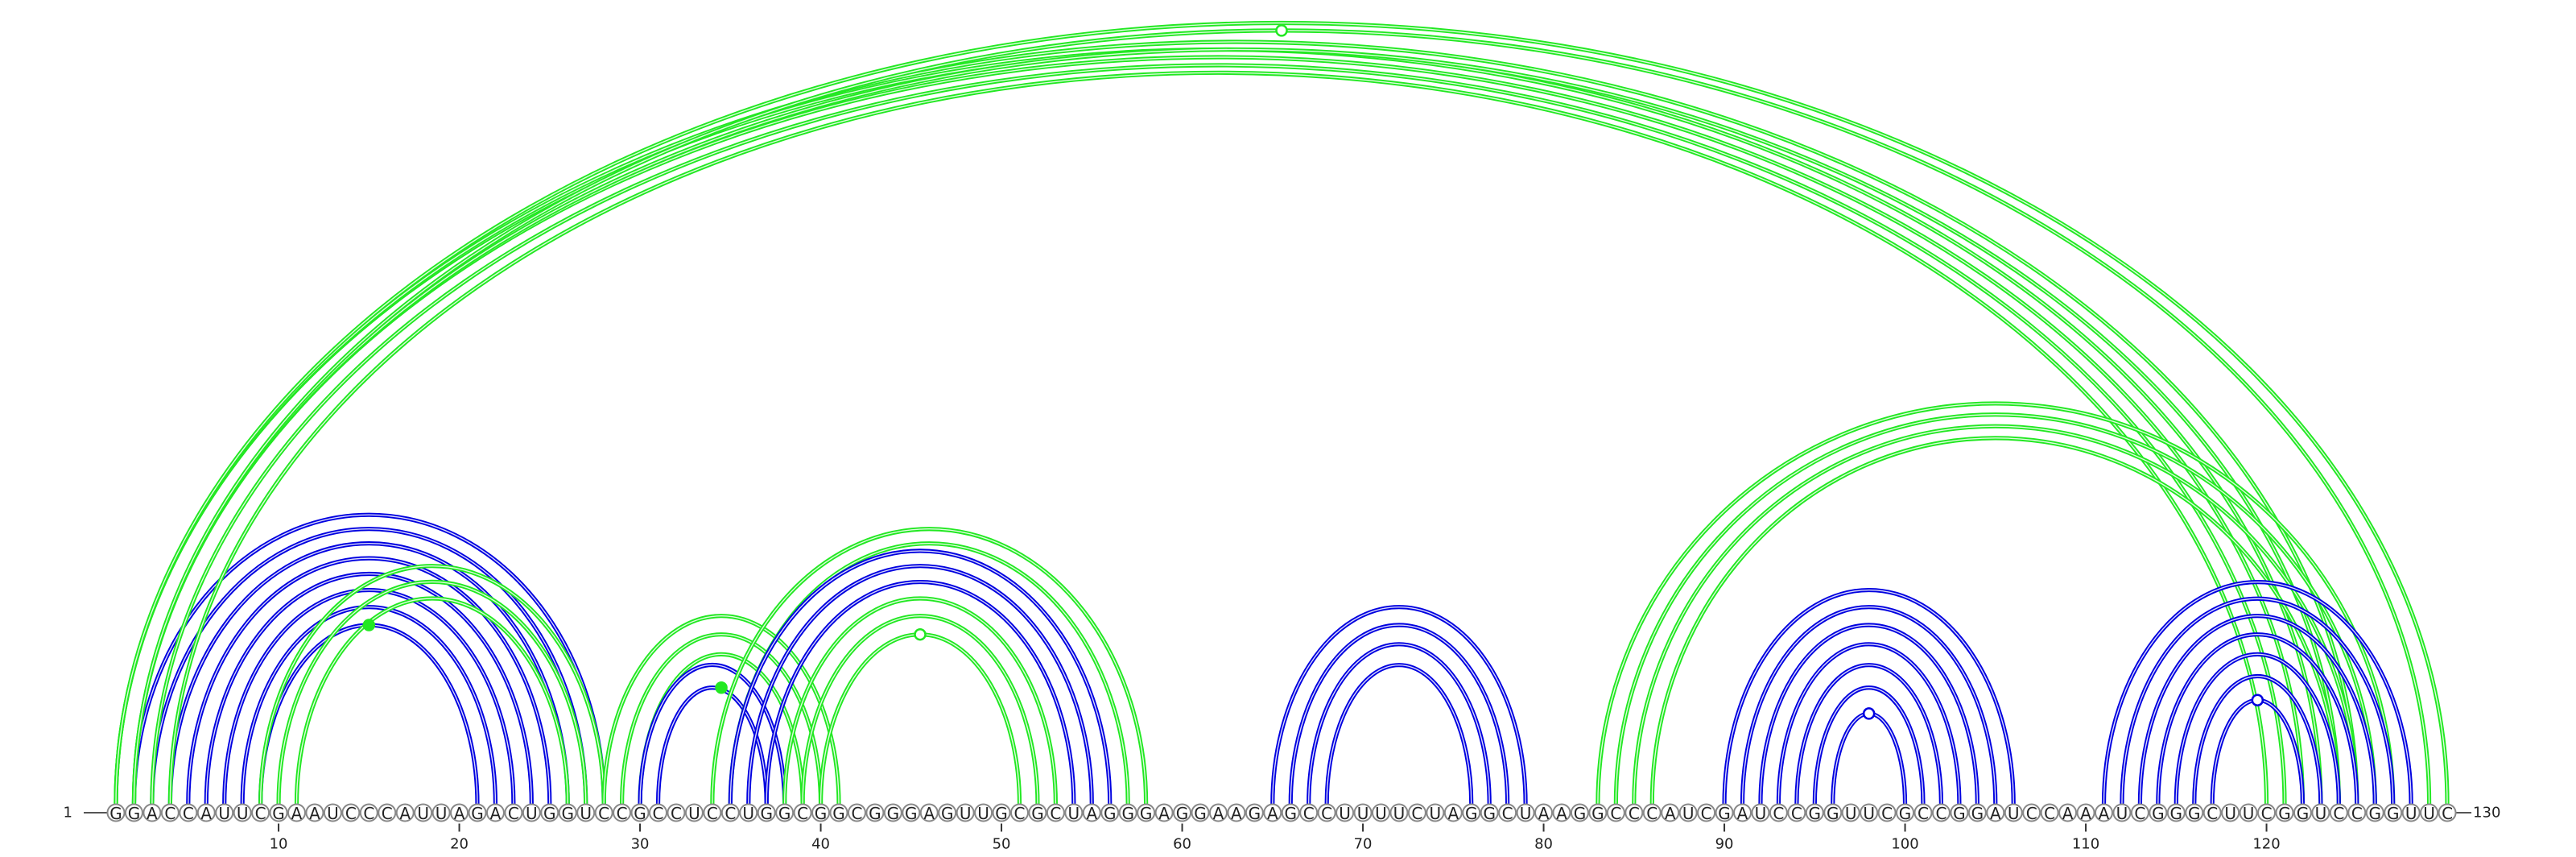  I want to click on nucleotide-105: A, so click(1995, 813).